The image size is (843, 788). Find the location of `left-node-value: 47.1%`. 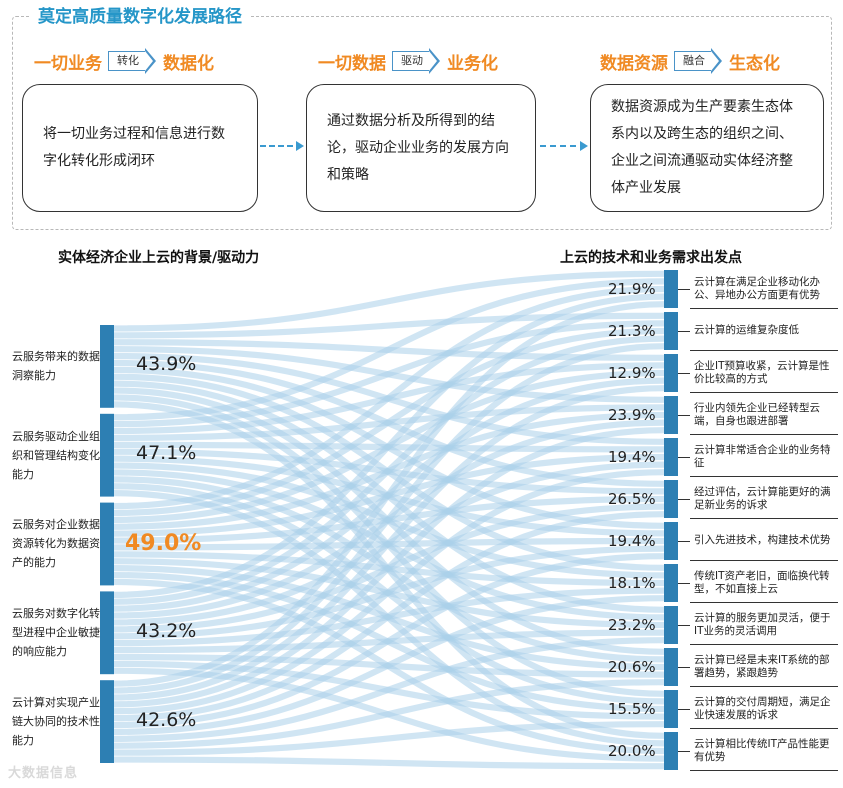

left-node-value: 47.1% is located at coordinates (166, 453).